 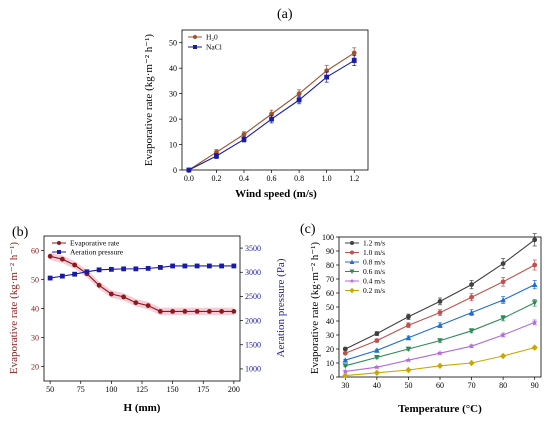 I want to click on y-tick-label: 30, so click(x=330, y=335).